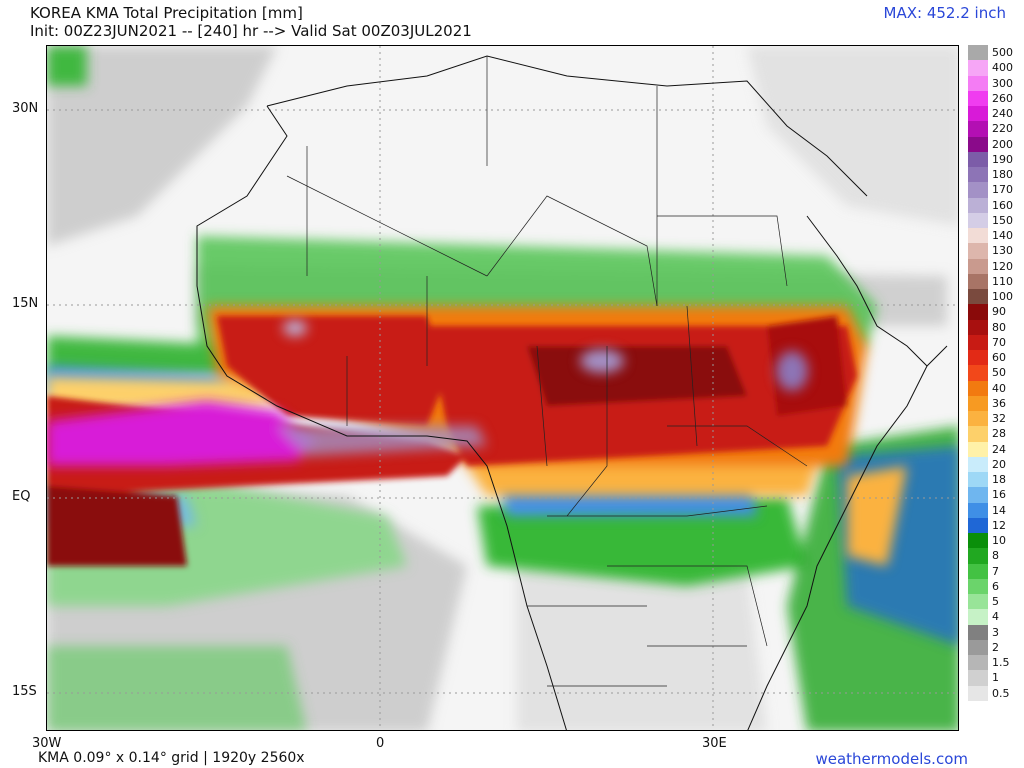 The height and width of the screenshot is (768, 1024). Describe the element at coordinates (1002, 281) in the screenshot. I see `legend-label: 110` at that location.